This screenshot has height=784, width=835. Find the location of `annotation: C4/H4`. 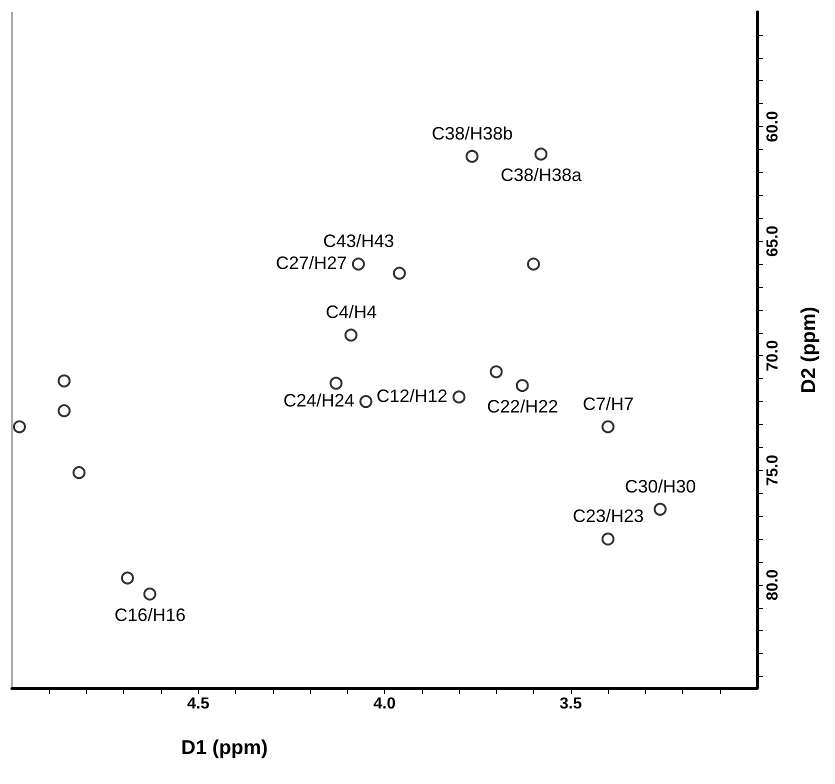

annotation: C4/H4 is located at coordinates (351, 312).